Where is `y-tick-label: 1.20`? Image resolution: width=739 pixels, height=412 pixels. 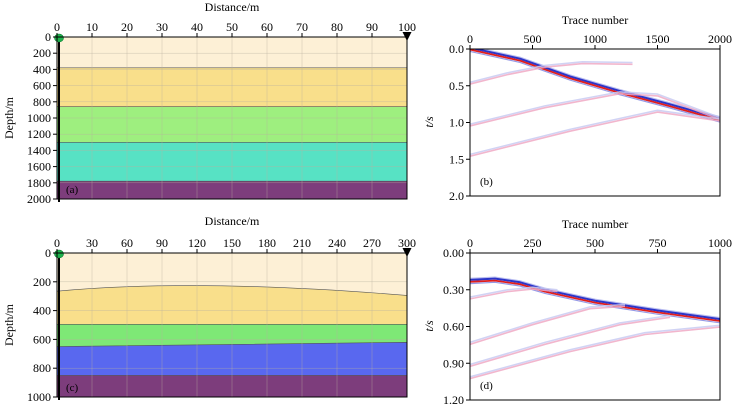
y-tick-label: 1.20 is located at coordinates (453, 400).